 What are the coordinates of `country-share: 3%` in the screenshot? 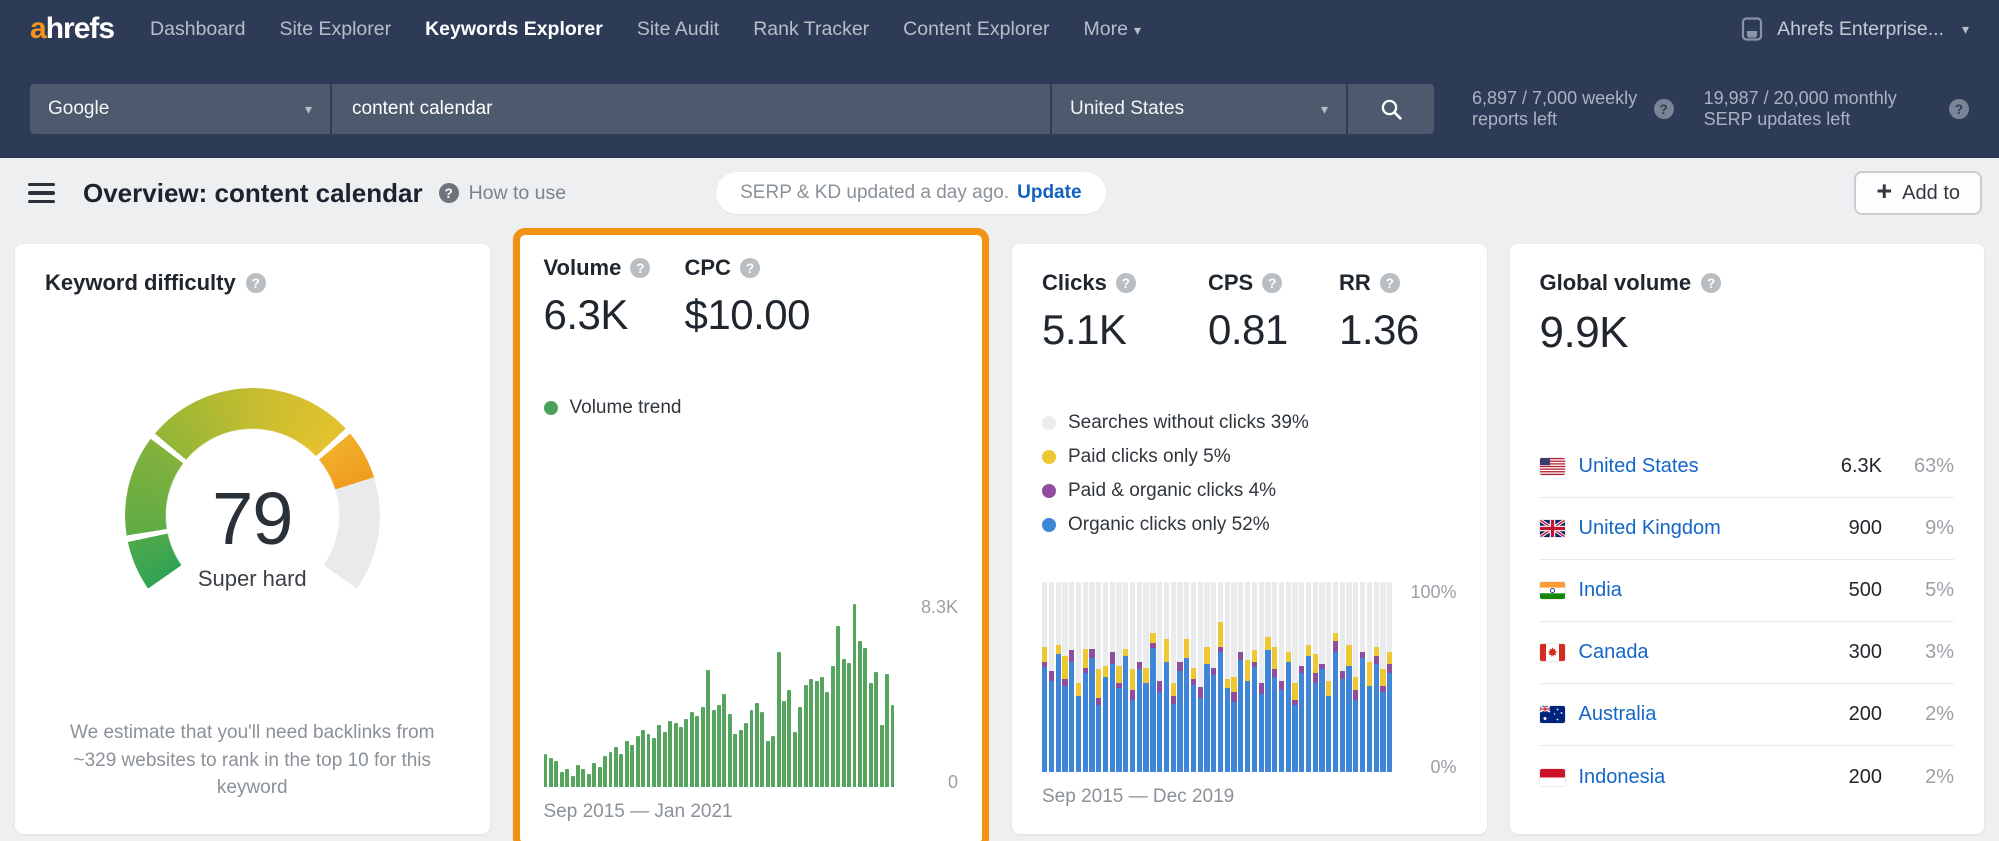 It's located at (1939, 652).